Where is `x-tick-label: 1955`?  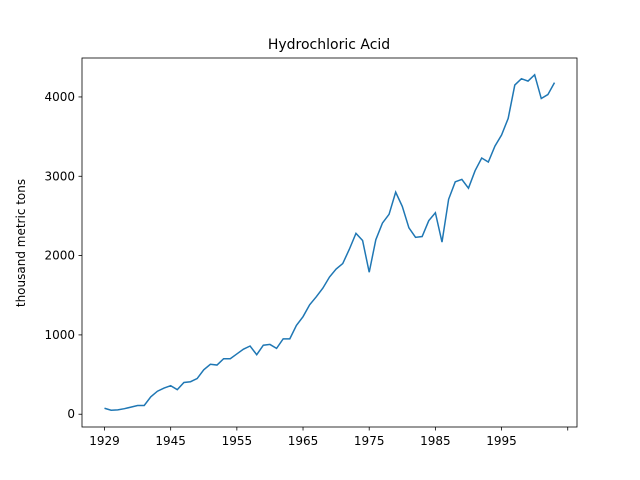
x-tick-label: 1955 is located at coordinates (237, 441).